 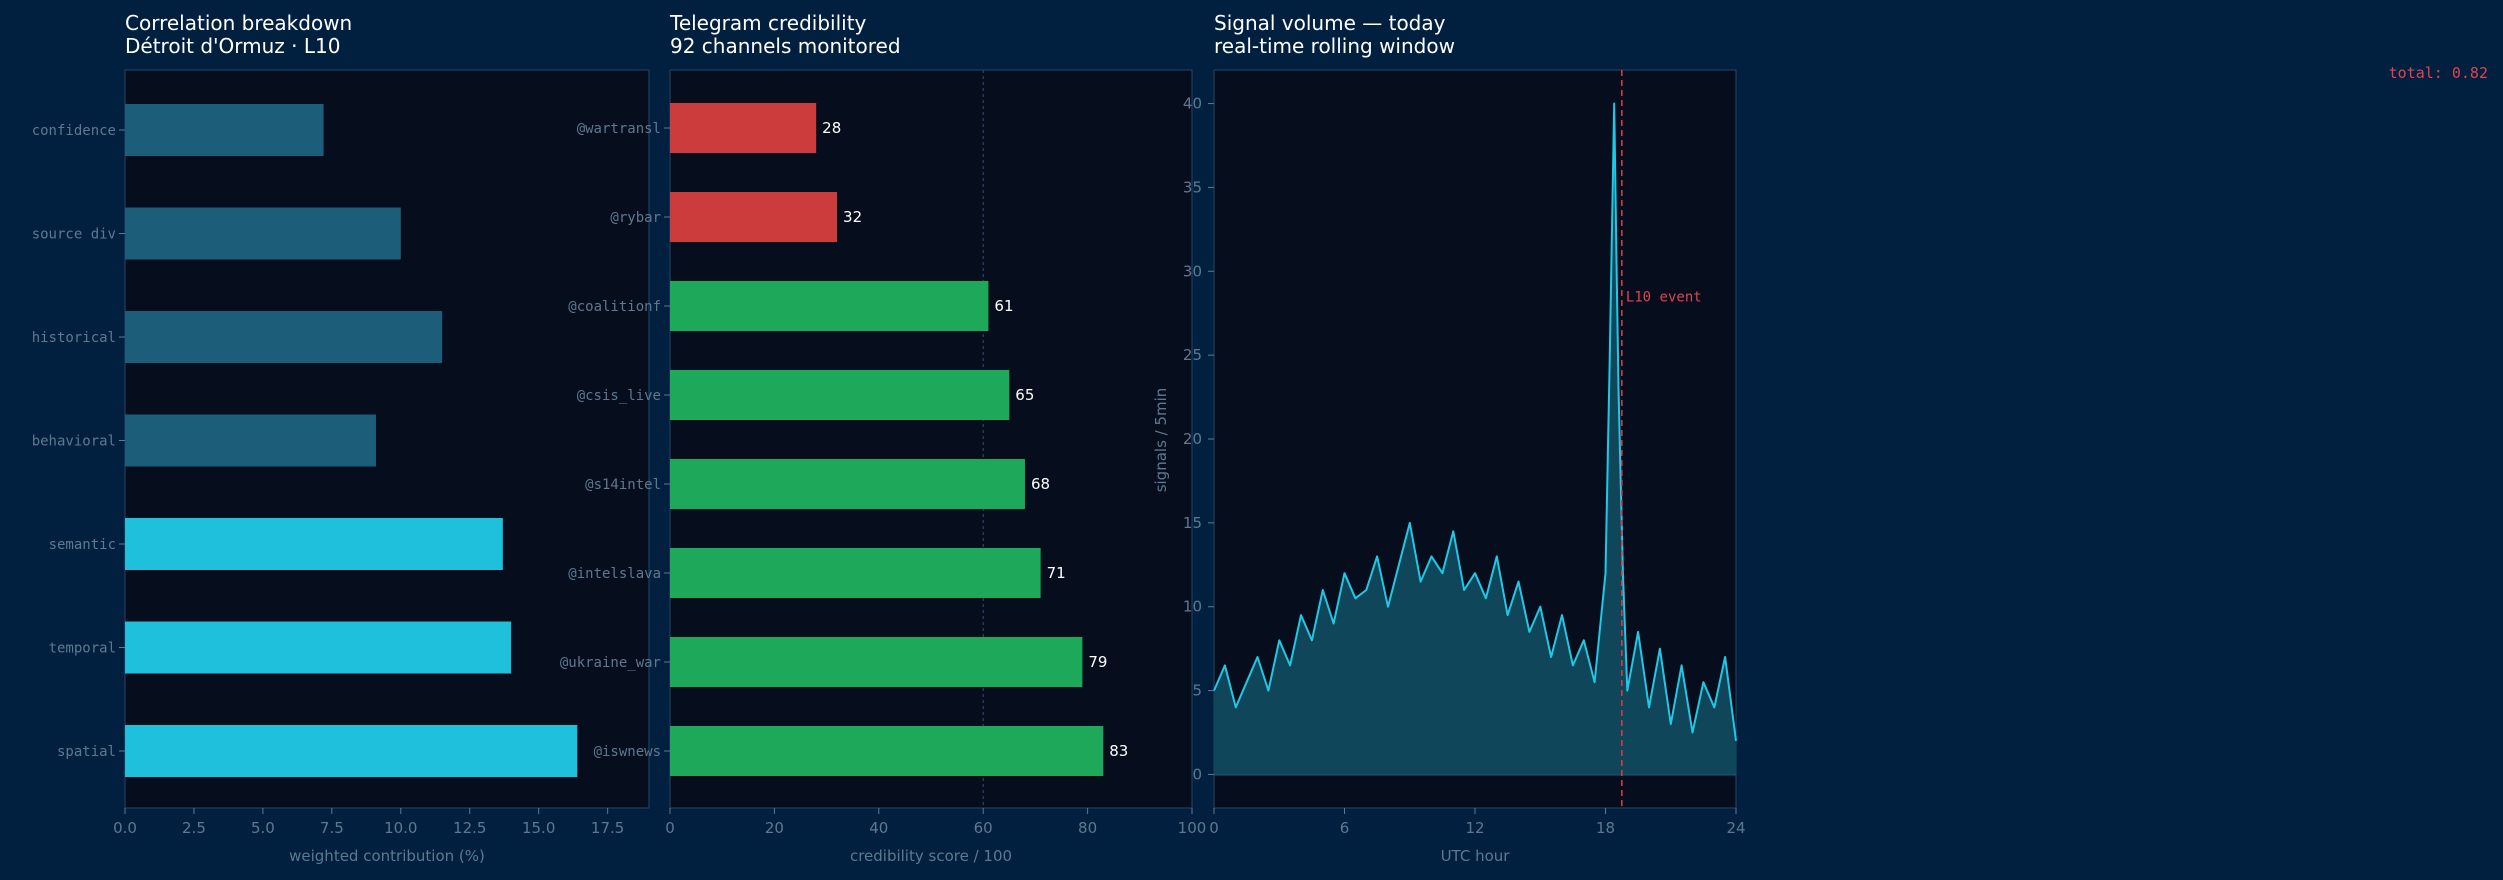 I want to click on correlation-x-tick-label: 2.5, so click(x=194, y=828).